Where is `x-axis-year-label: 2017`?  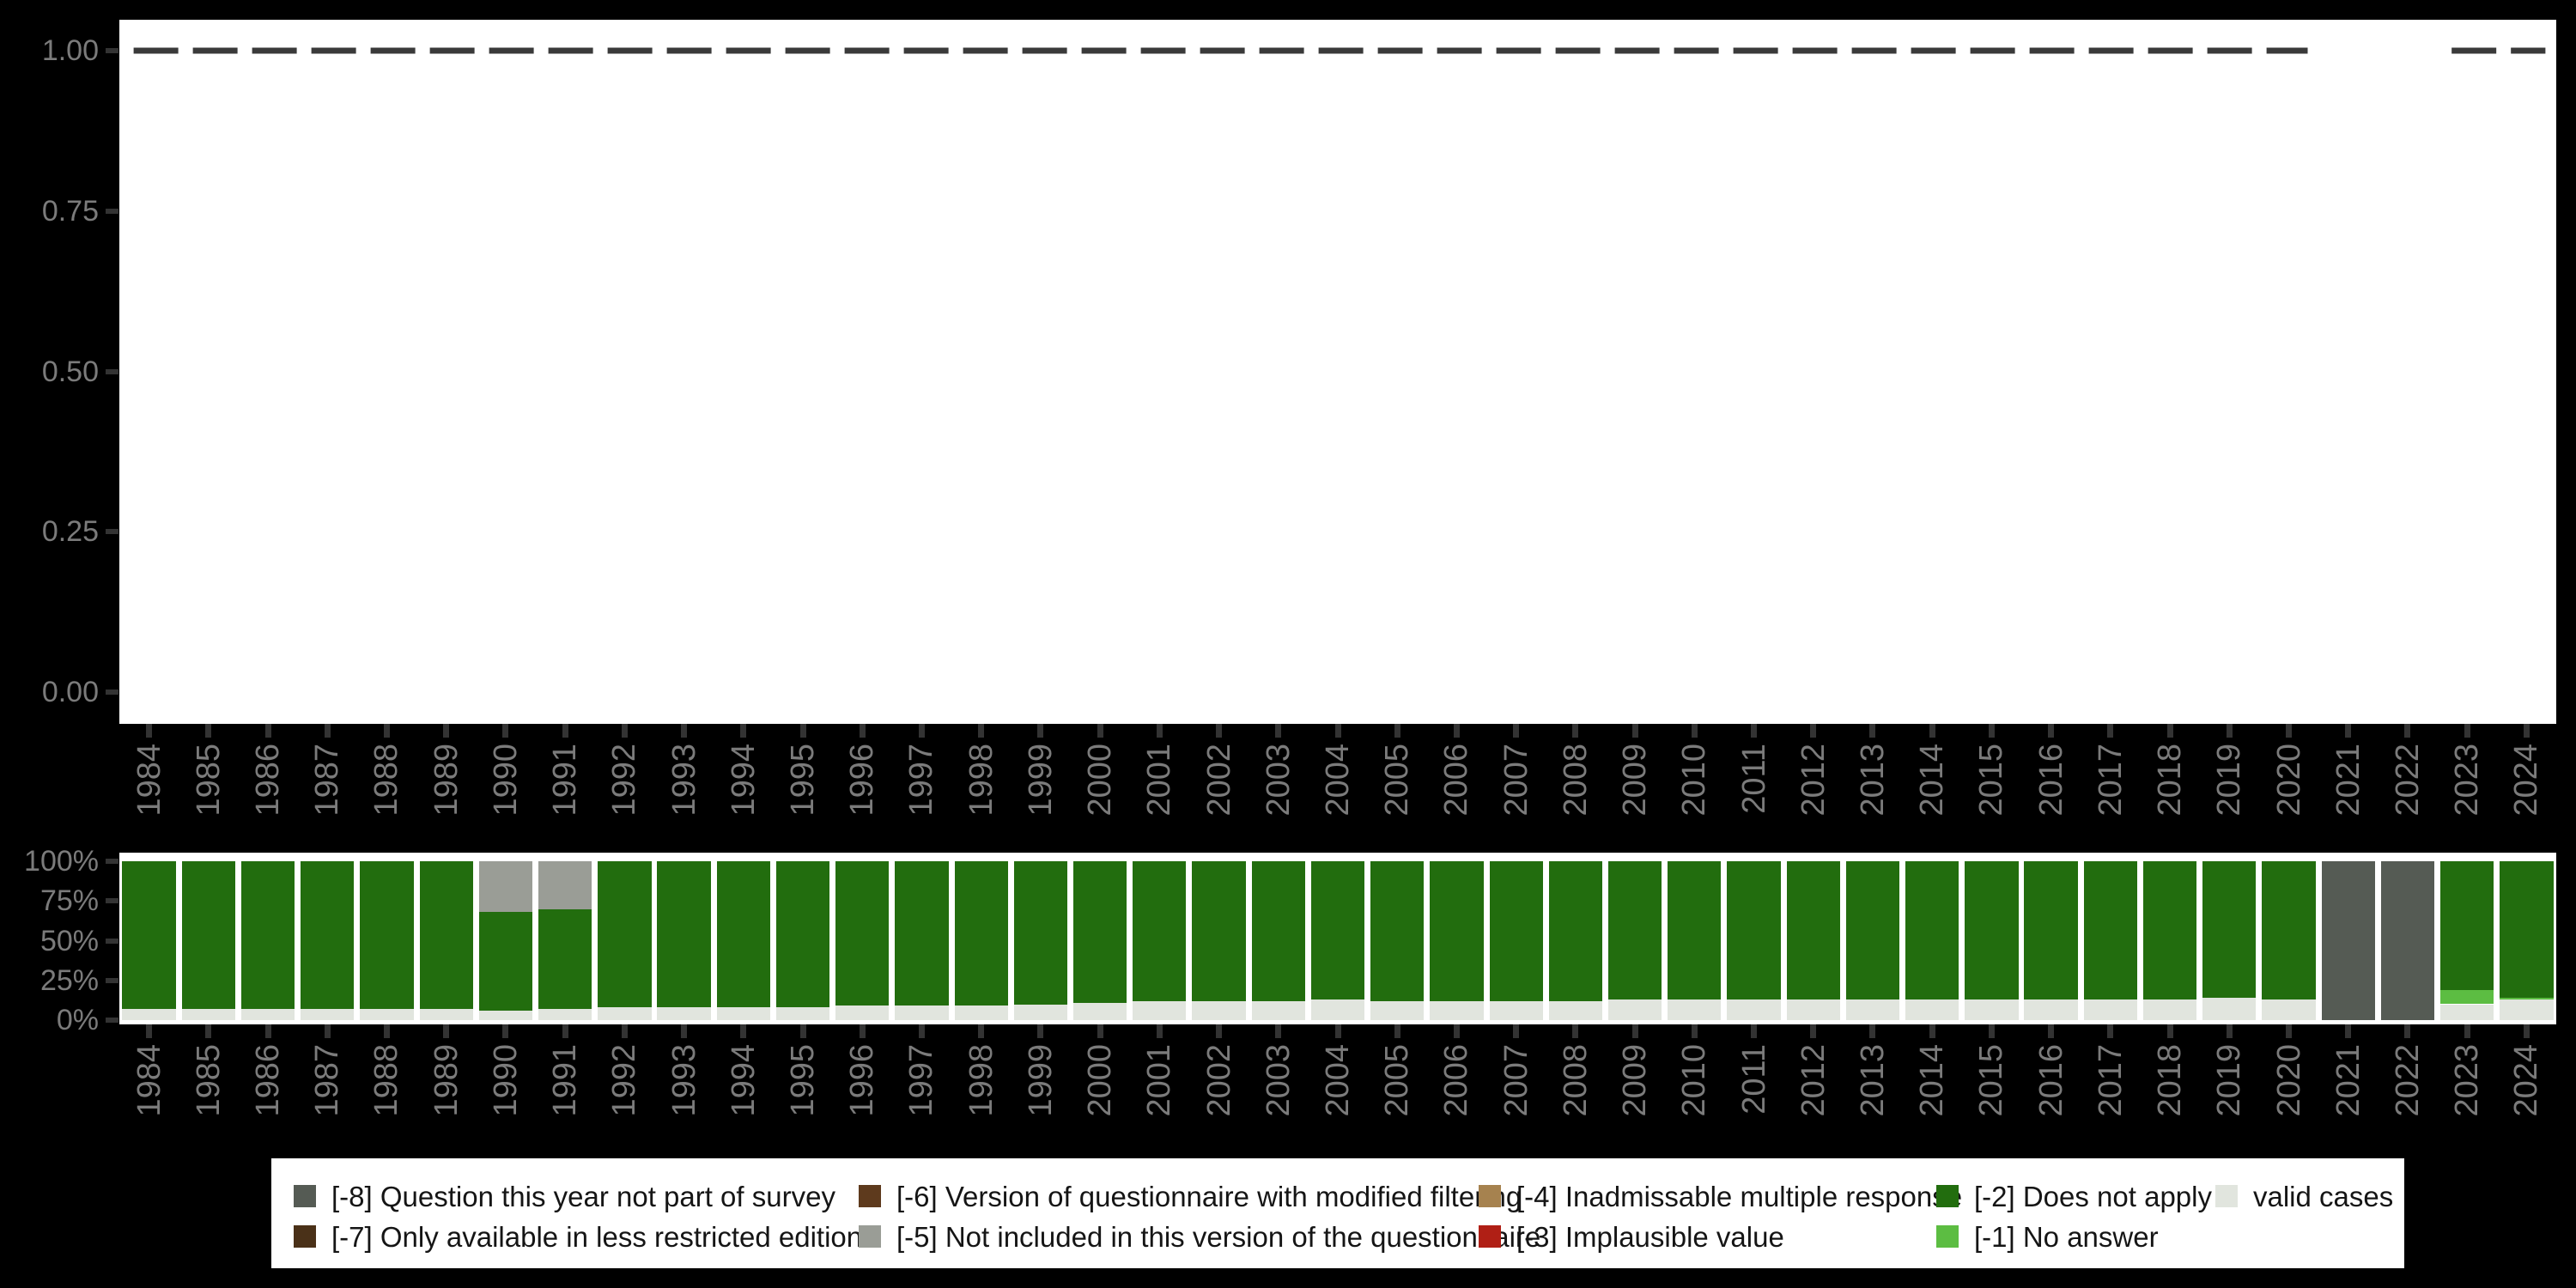
x-axis-year-label: 2017 is located at coordinates (2111, 1080).